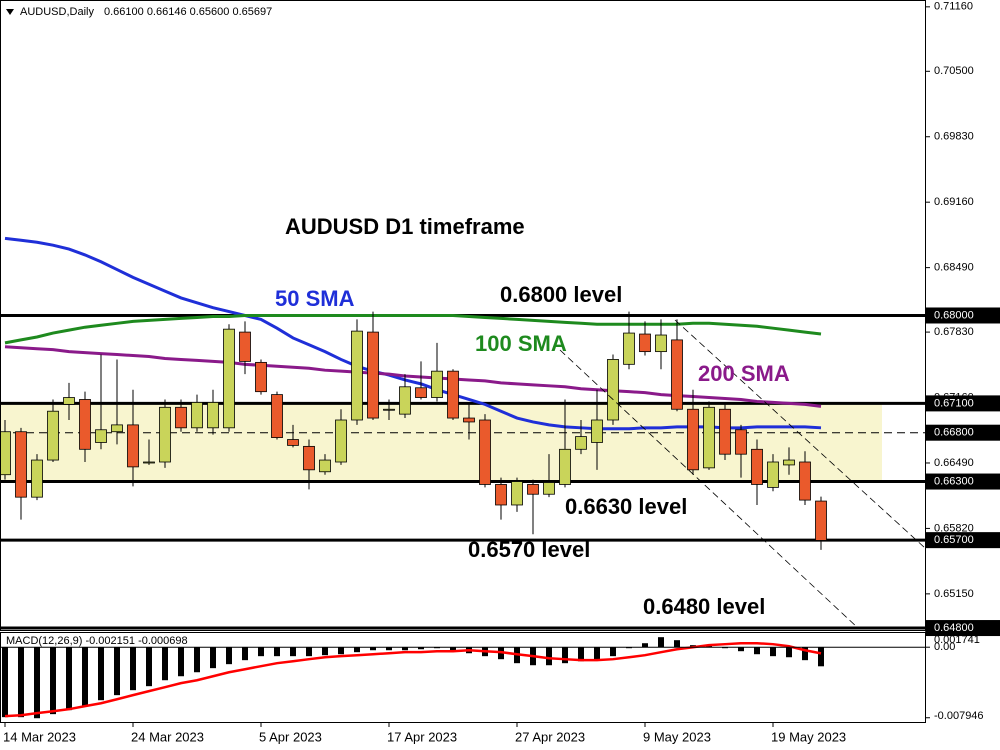  I want to click on level-label: 0.65700, so click(954, 540).